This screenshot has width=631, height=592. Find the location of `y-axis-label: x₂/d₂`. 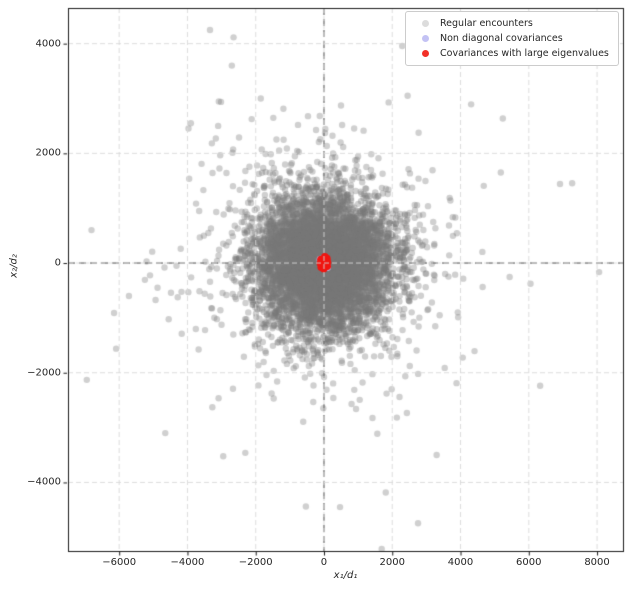

y-axis-label: x₂/d₂ is located at coordinates (14, 266).